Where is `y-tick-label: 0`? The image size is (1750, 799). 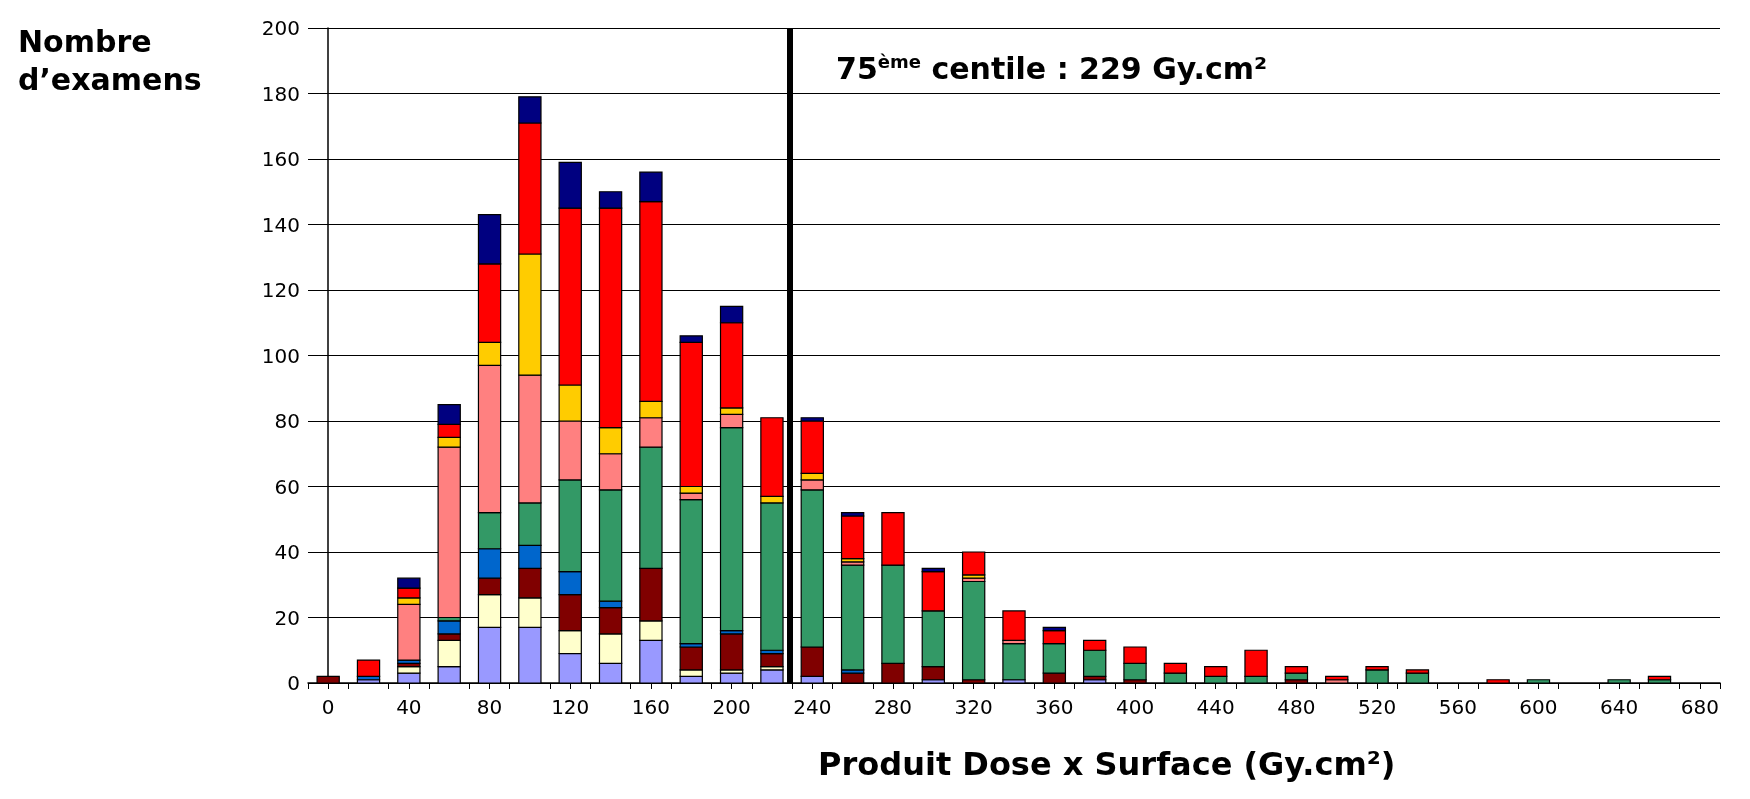
y-tick-label: 0 is located at coordinates (293, 683).